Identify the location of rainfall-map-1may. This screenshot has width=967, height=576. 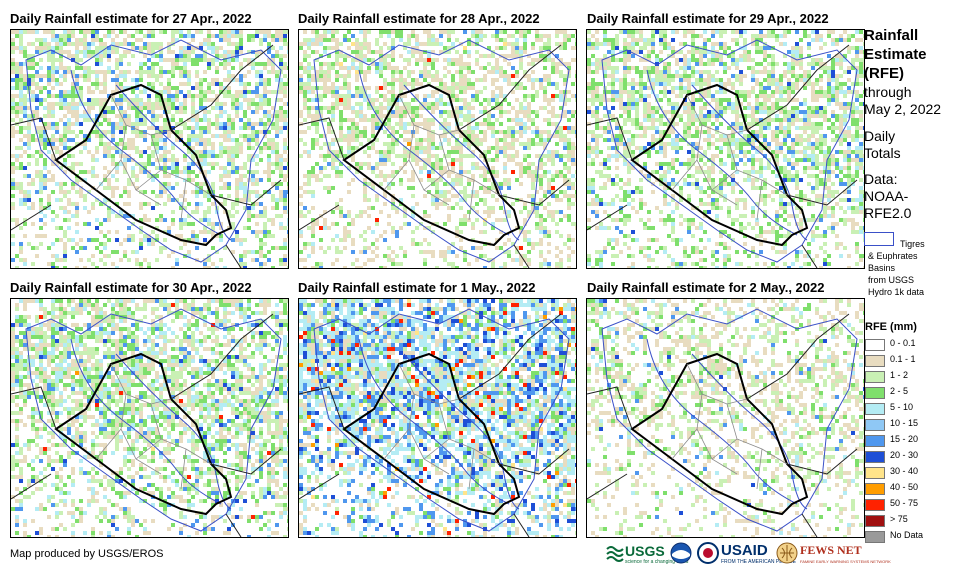
(437, 418).